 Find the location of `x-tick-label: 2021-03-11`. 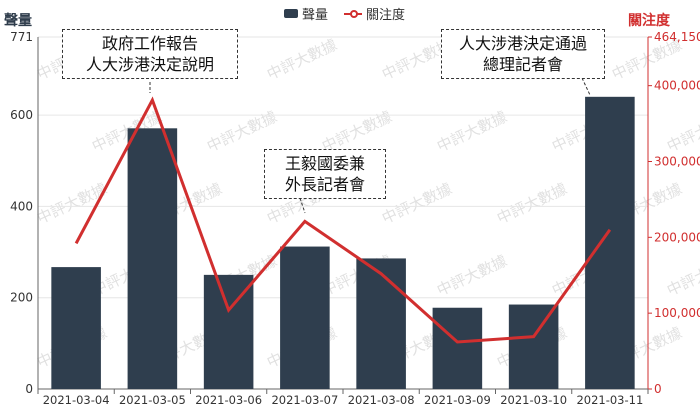

x-tick-label: 2021-03-11 is located at coordinates (609, 400).